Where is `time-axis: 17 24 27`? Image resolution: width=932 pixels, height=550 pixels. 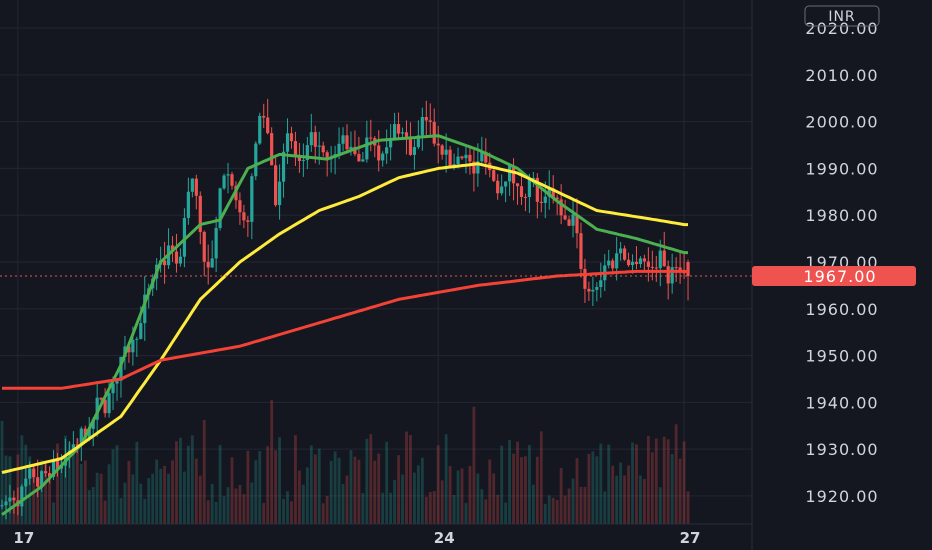 time-axis: 17 24 27 is located at coordinates (356, 538).